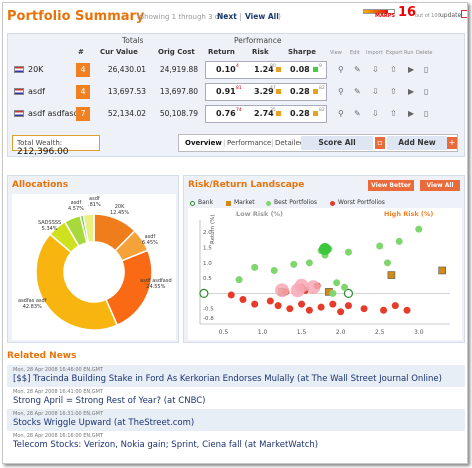  What do you see at coordinates (208, 310) in the screenshot?
I see `y-tick-label: -0.5` at bounding box center [208, 310].